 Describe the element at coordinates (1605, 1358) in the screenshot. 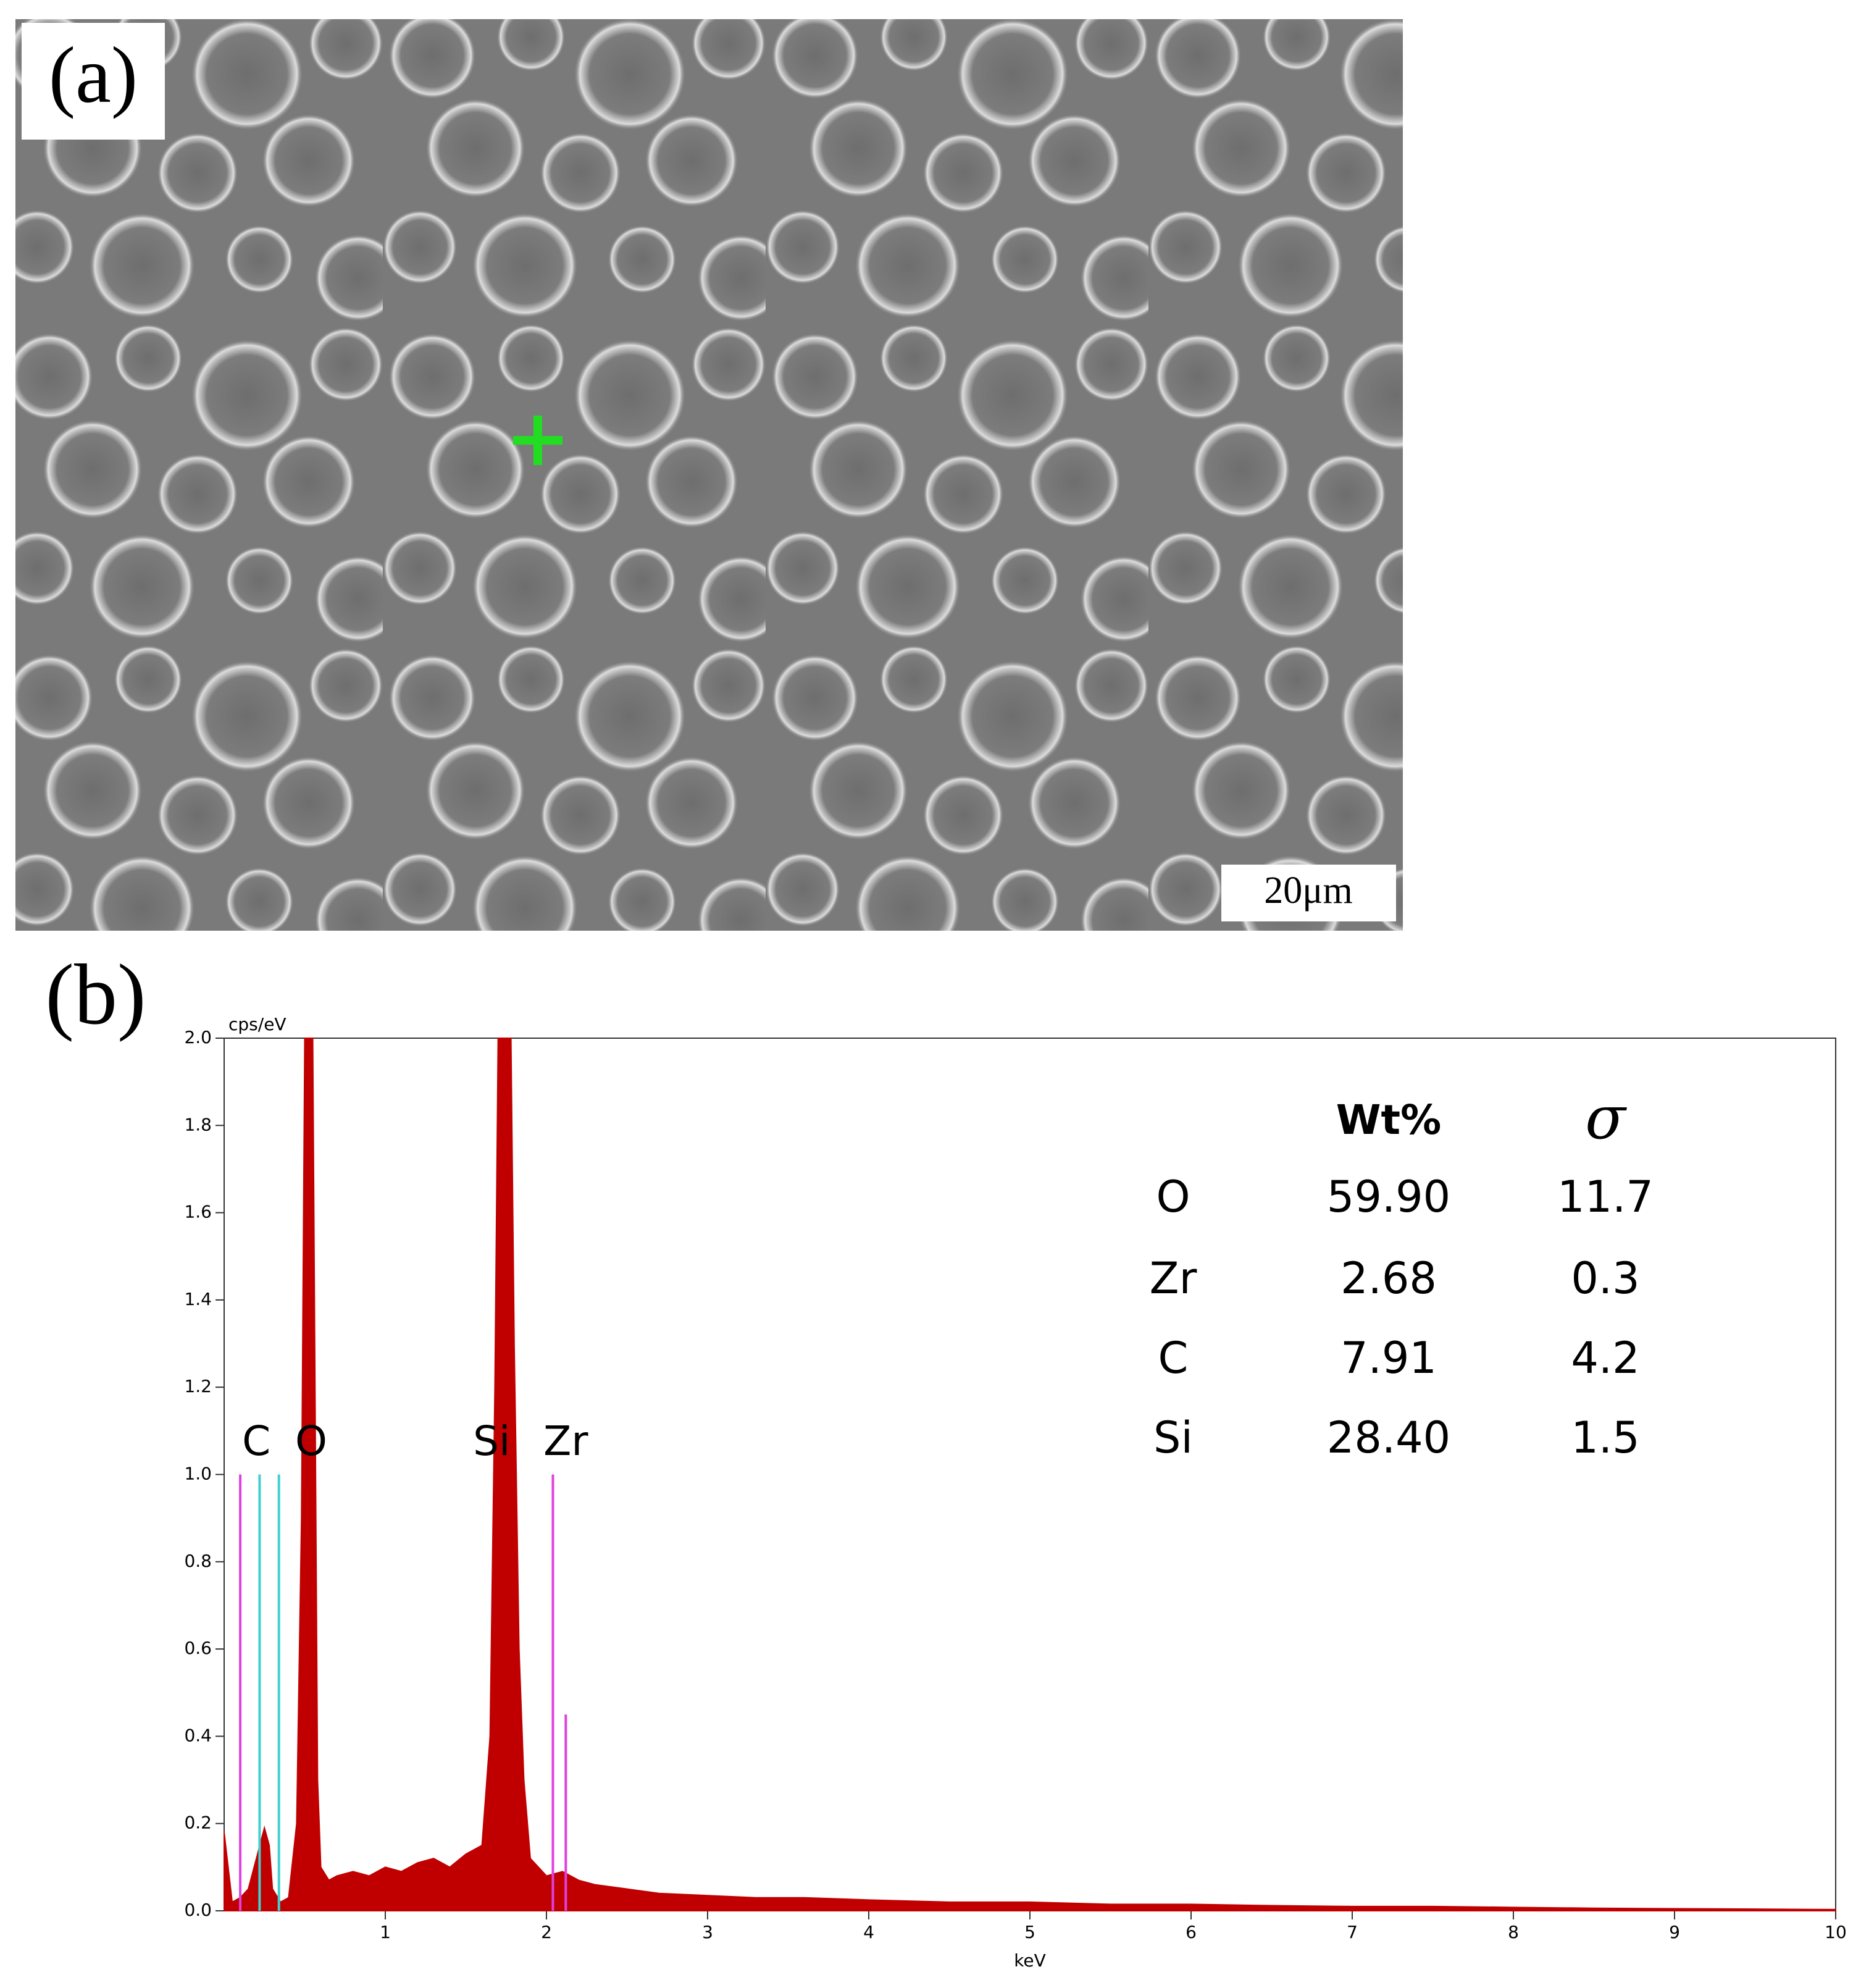

I see `table-cell: 4.2` at that location.